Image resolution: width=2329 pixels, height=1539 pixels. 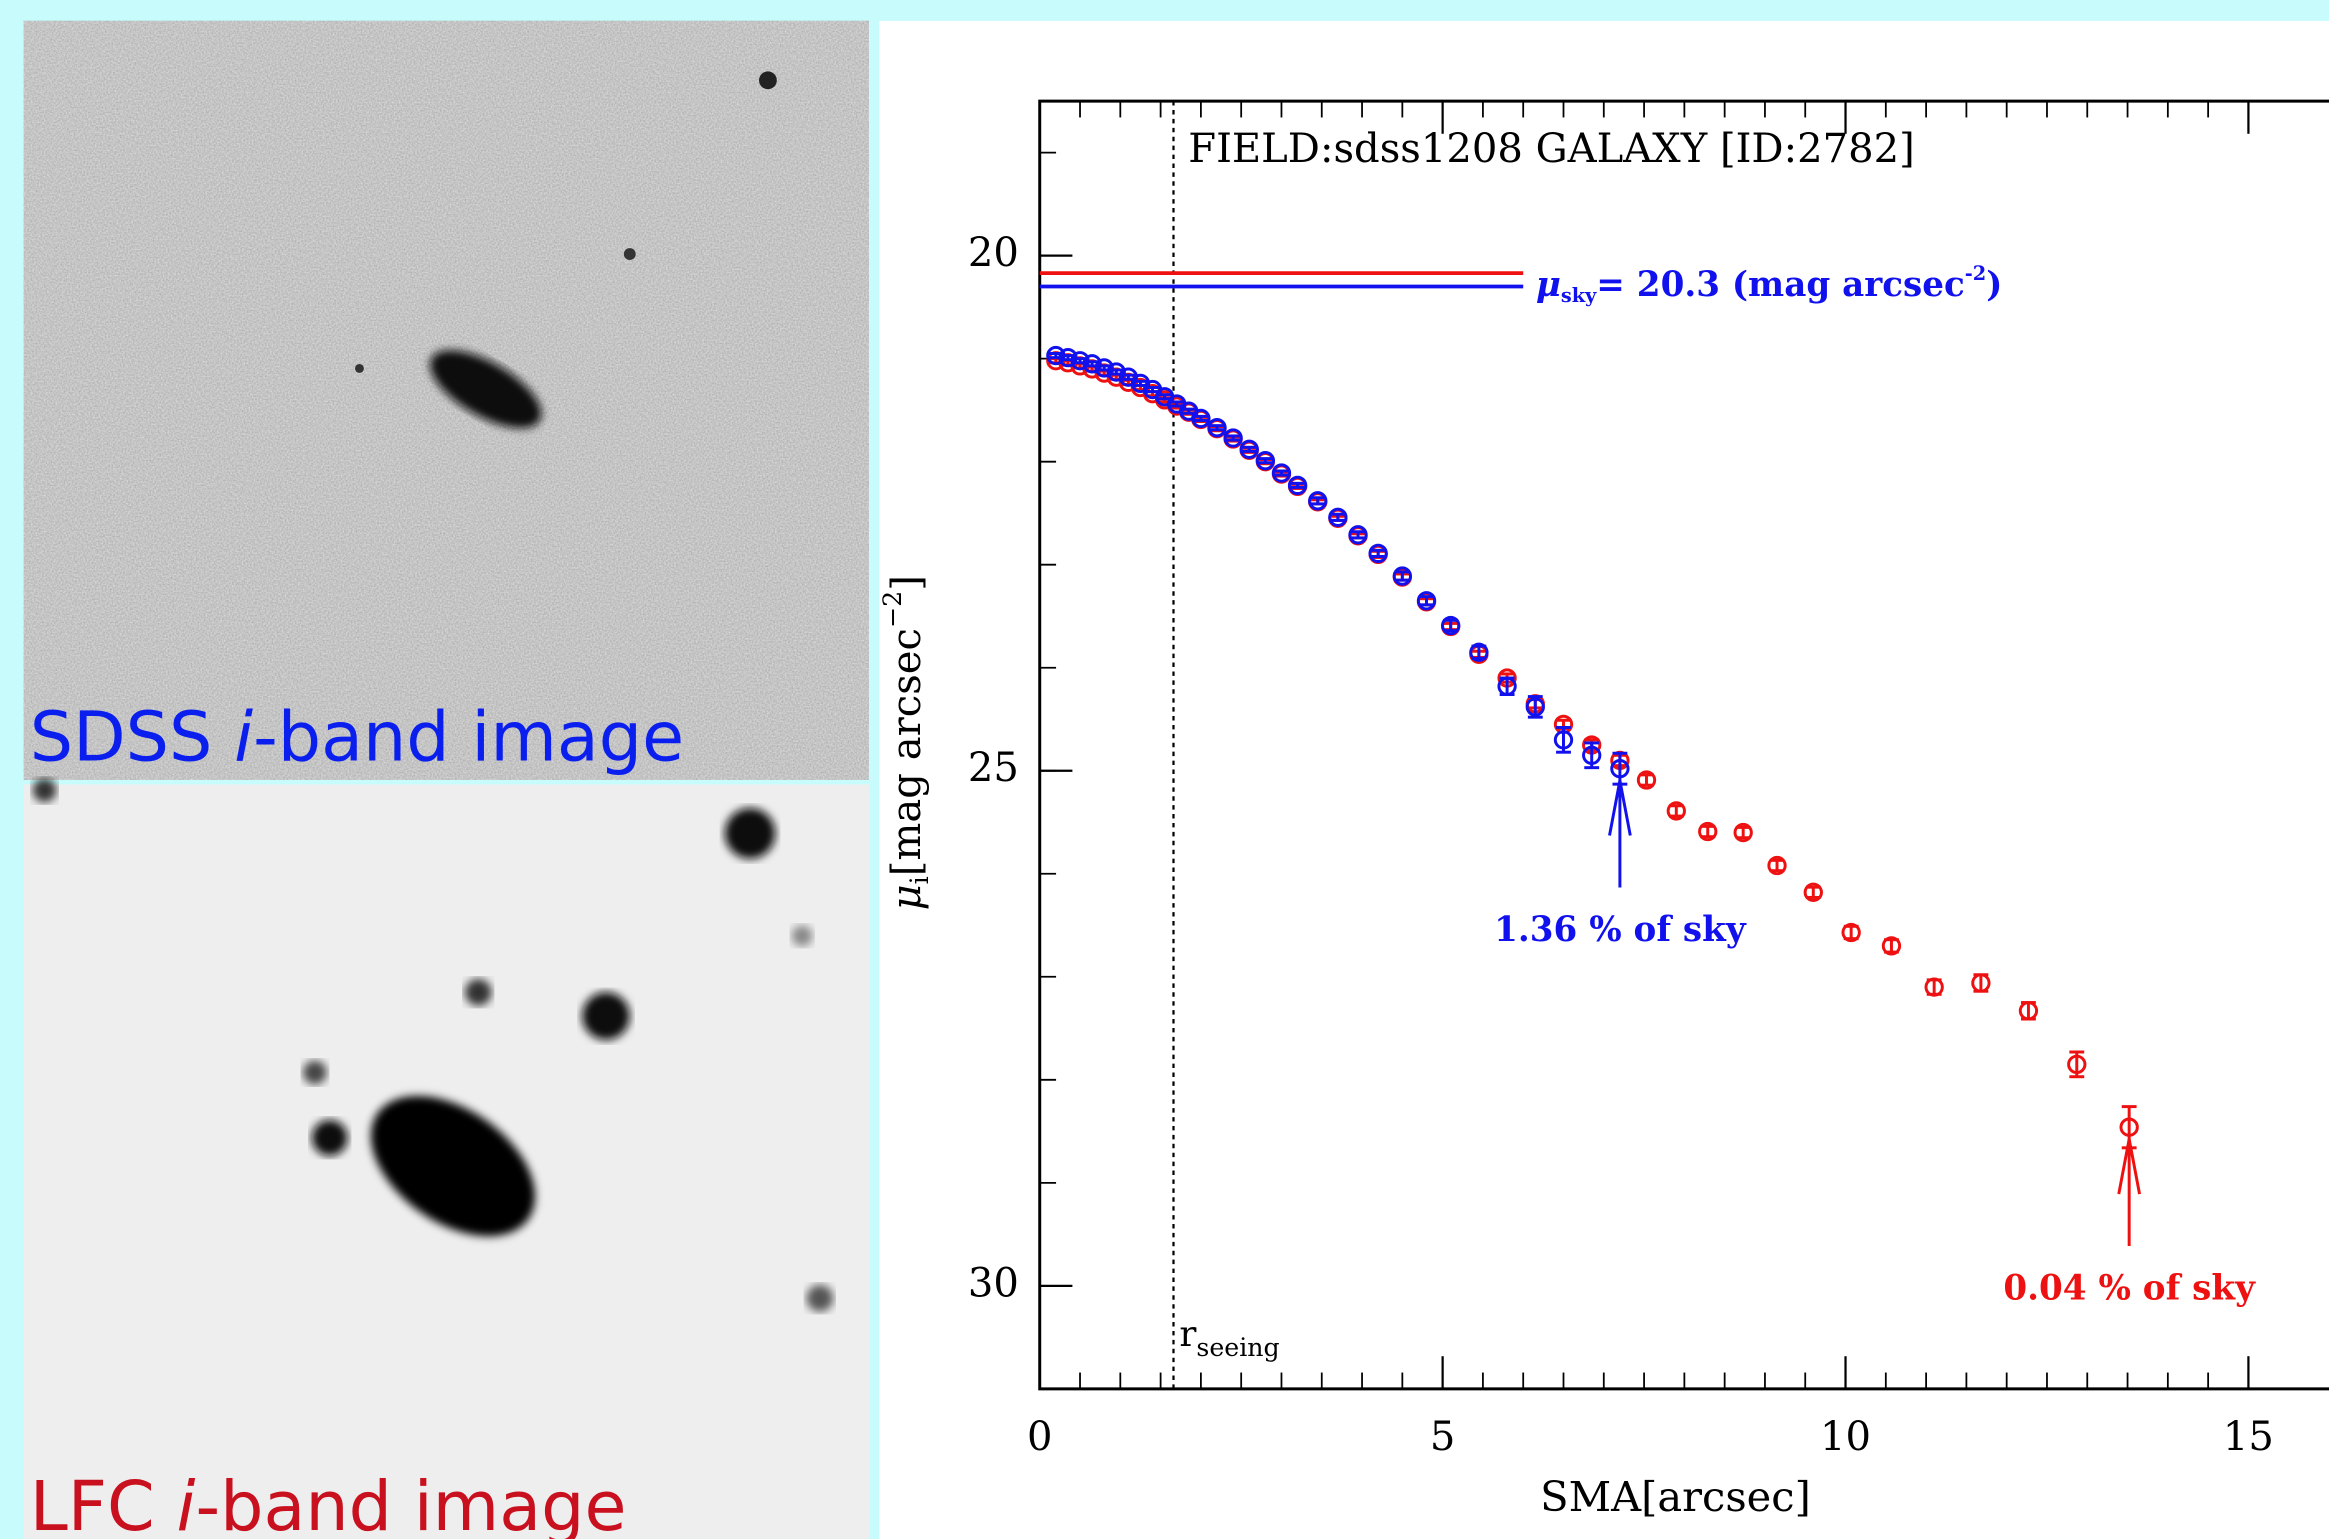 What do you see at coordinates (907, 752) in the screenshot?
I see `text: [mag arcsec` at bounding box center [907, 752].